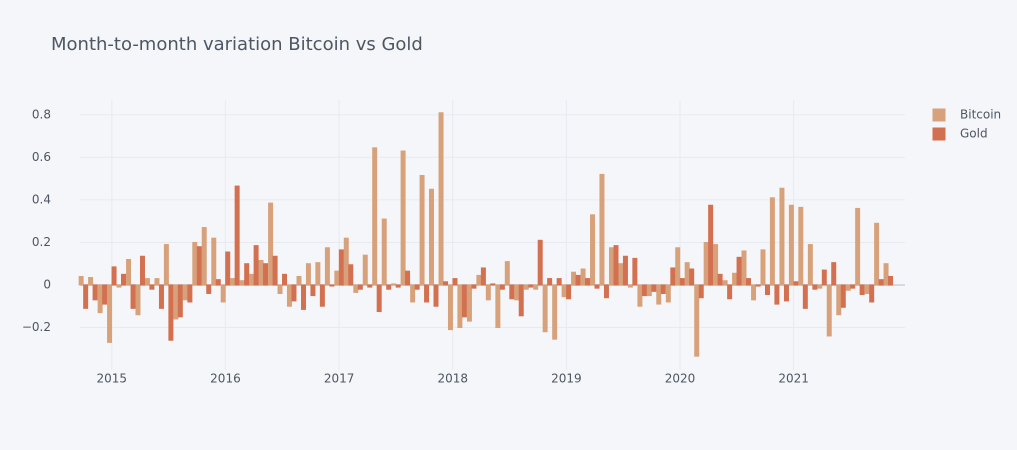 This screenshot has height=450, width=1017. What do you see at coordinates (939, 134) in the screenshot?
I see `legend-swatch` at bounding box center [939, 134].